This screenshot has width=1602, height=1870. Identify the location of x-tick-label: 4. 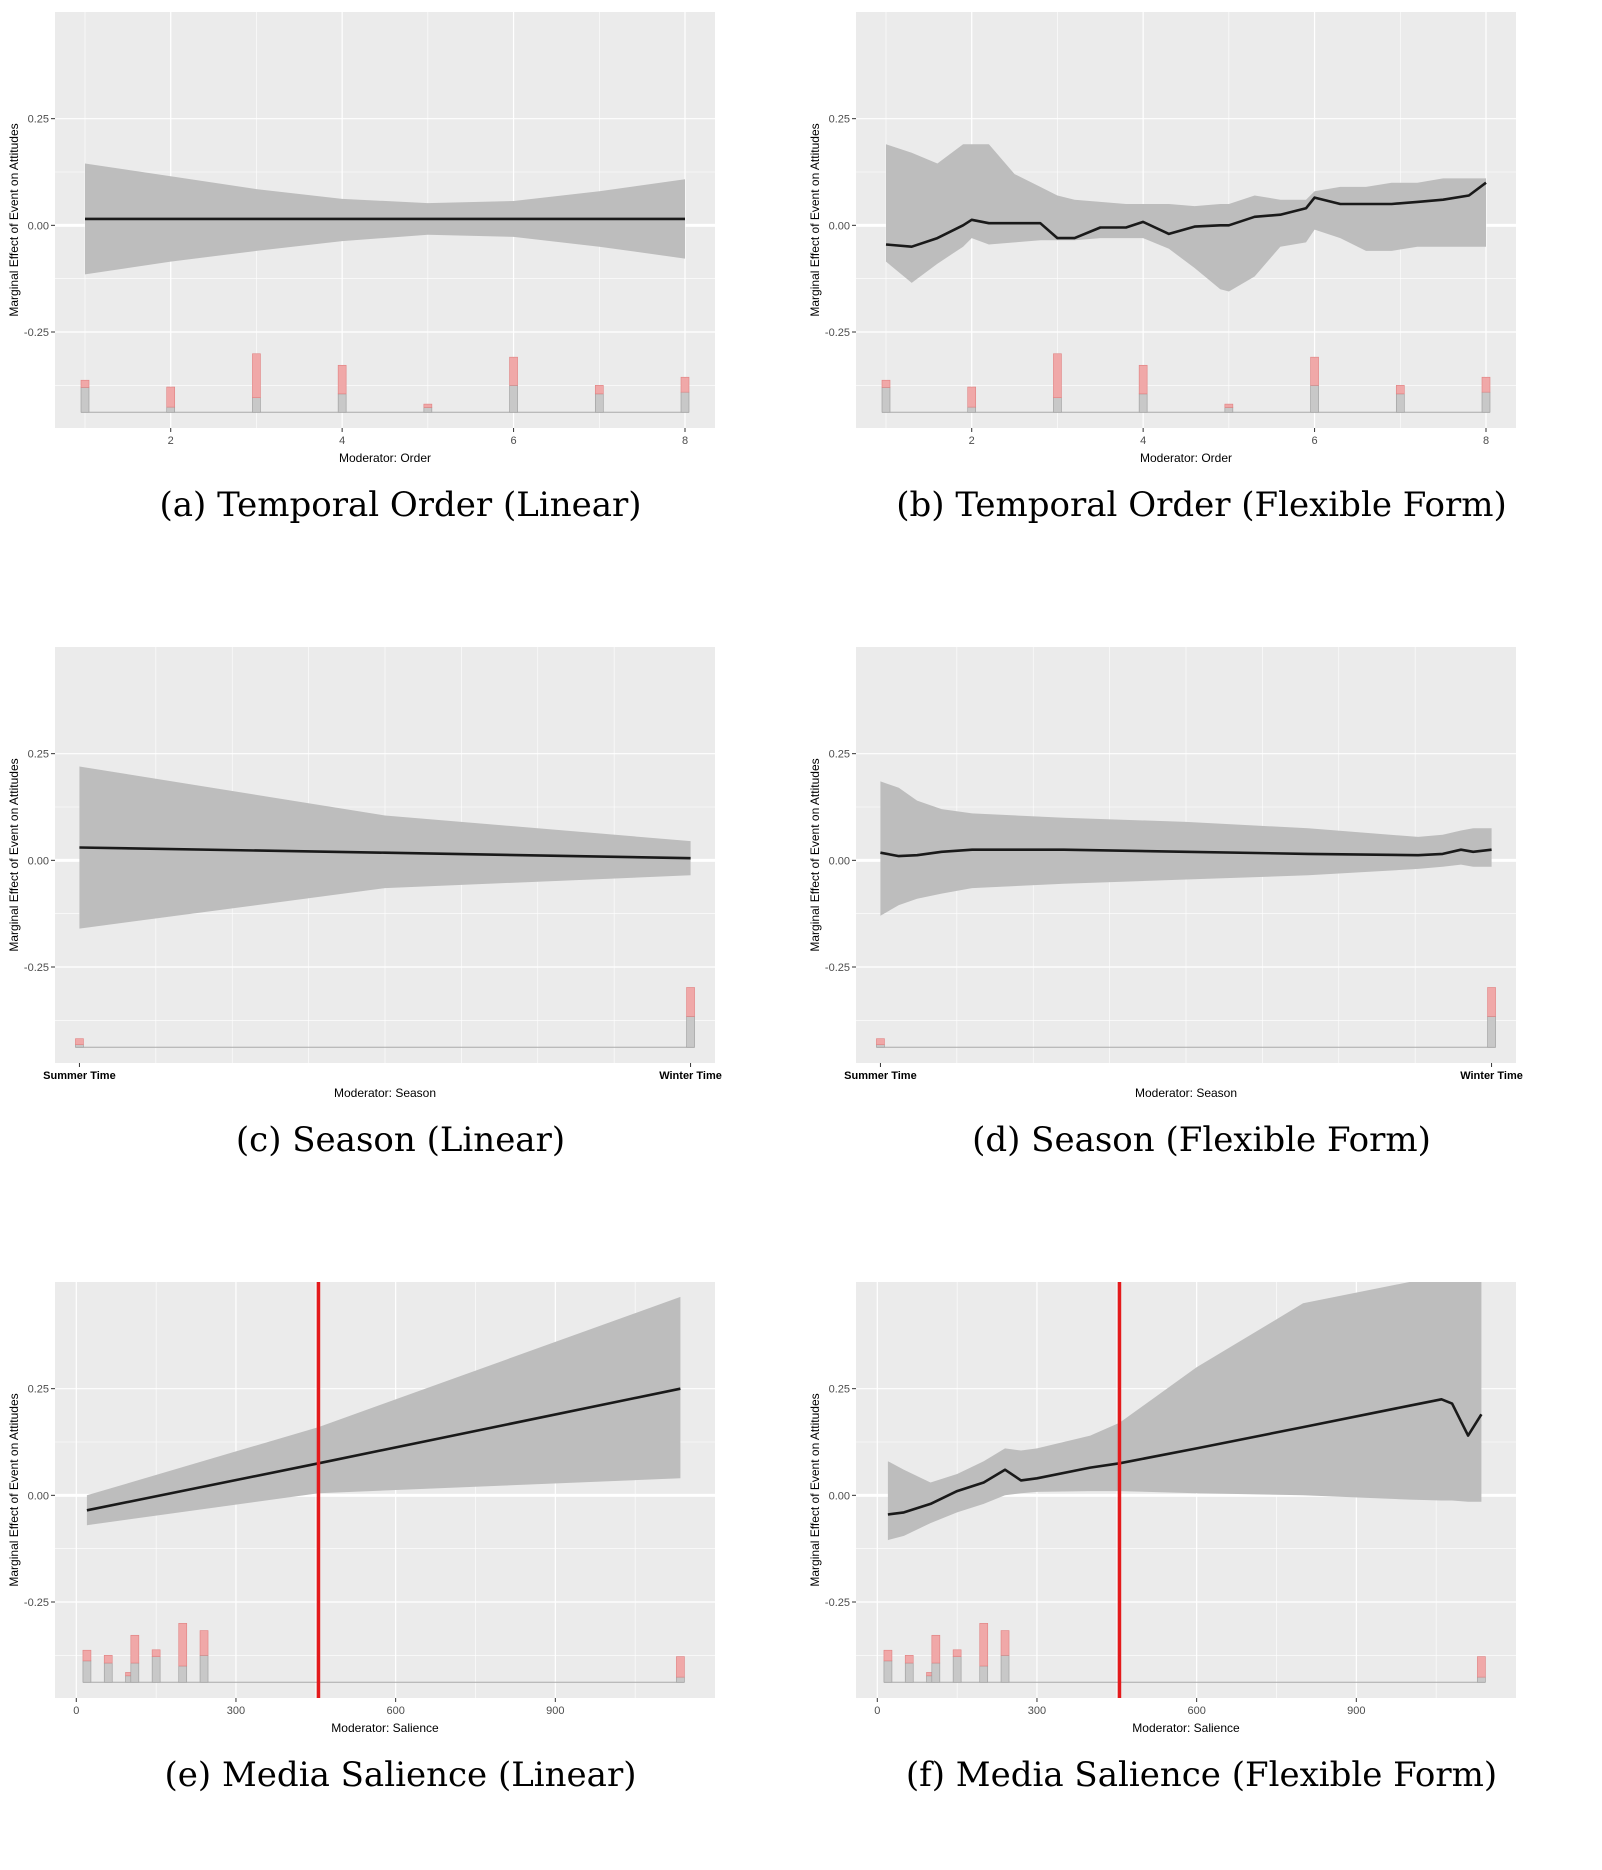
(1143, 441).